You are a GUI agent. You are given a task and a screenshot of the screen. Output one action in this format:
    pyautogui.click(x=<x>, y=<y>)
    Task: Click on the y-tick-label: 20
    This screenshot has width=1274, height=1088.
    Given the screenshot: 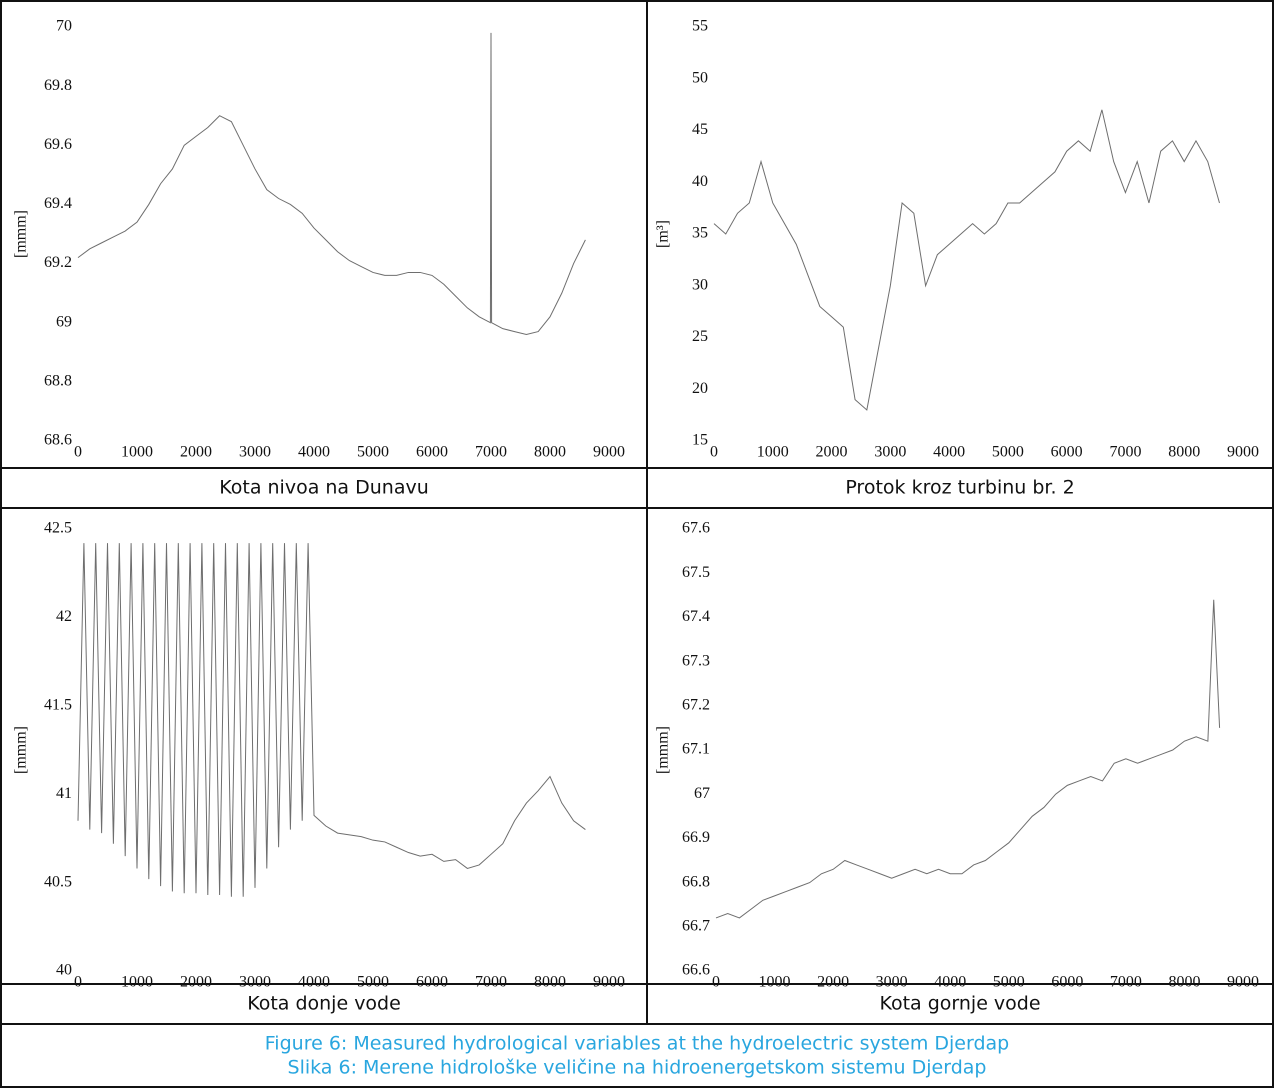 What is the action you would take?
    pyautogui.click(x=700, y=388)
    